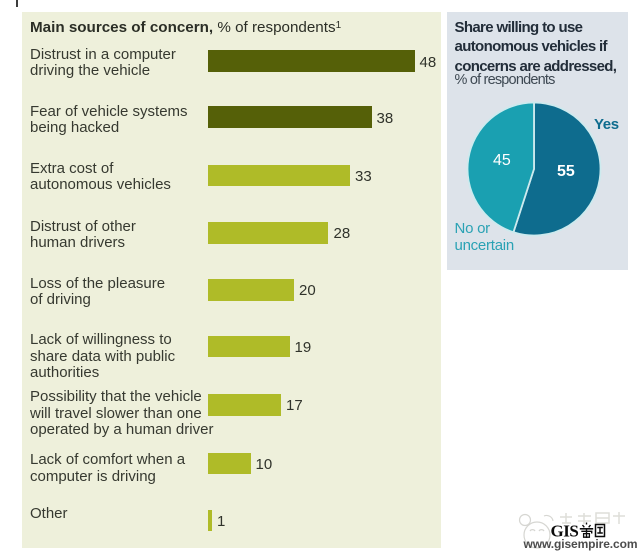 Image resolution: width=640 pixels, height=559 pixels. What do you see at coordinates (565, 531) in the screenshot?
I see `svg-text: GIS` at bounding box center [565, 531].